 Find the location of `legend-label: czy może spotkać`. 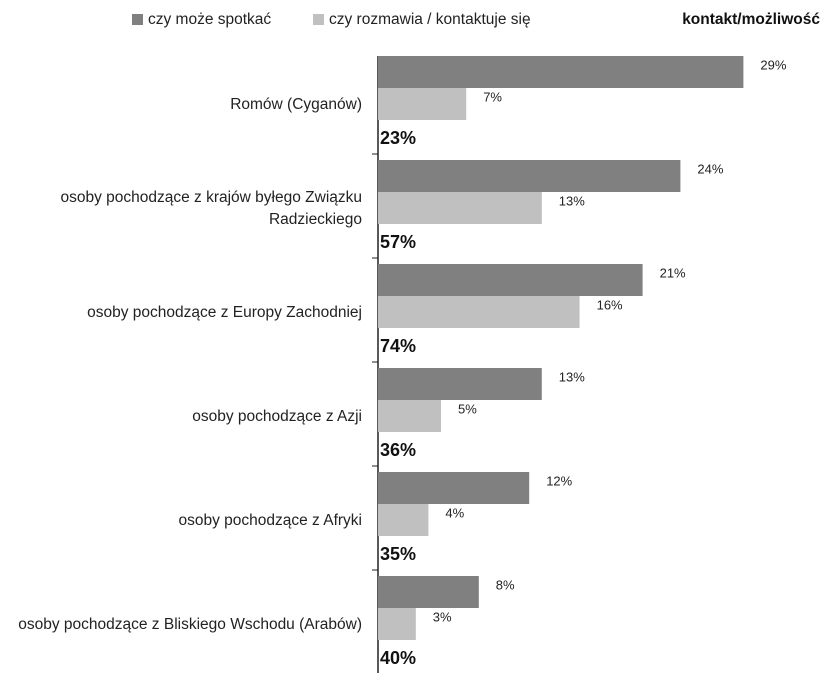

legend-label: czy może spotkać is located at coordinates (209, 19).